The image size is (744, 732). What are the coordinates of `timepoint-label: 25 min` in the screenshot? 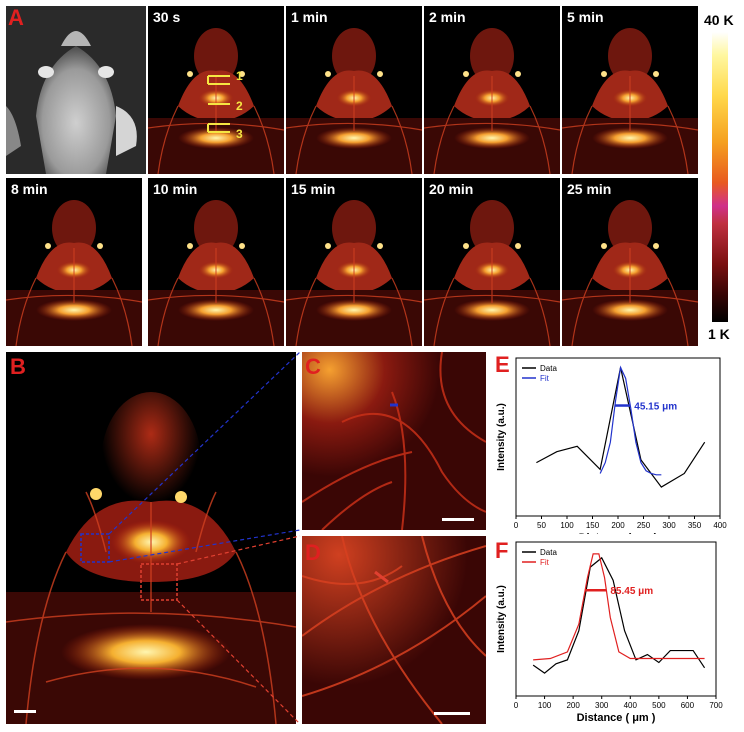 It's located at (589, 189).